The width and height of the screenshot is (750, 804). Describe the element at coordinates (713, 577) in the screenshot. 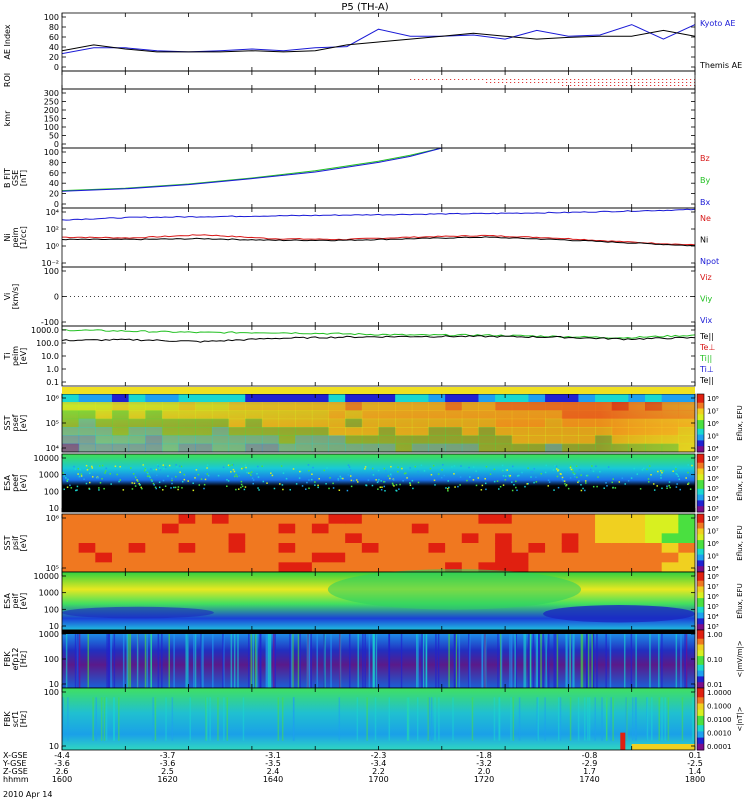

I see `colorbar-tick-label: 10⁸` at that location.